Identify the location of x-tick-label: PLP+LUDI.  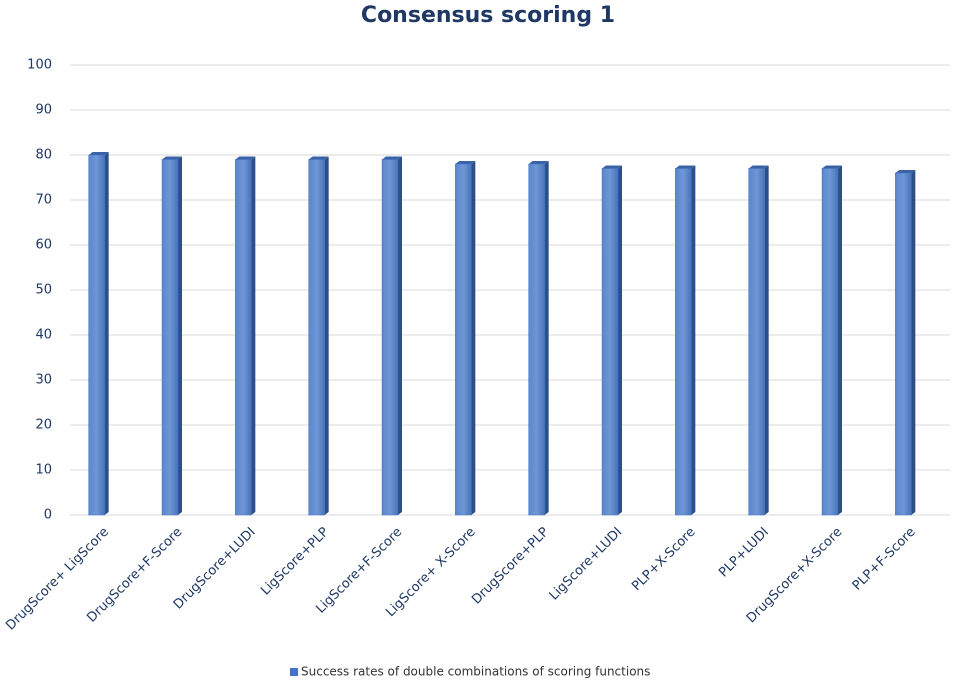
(744, 553).